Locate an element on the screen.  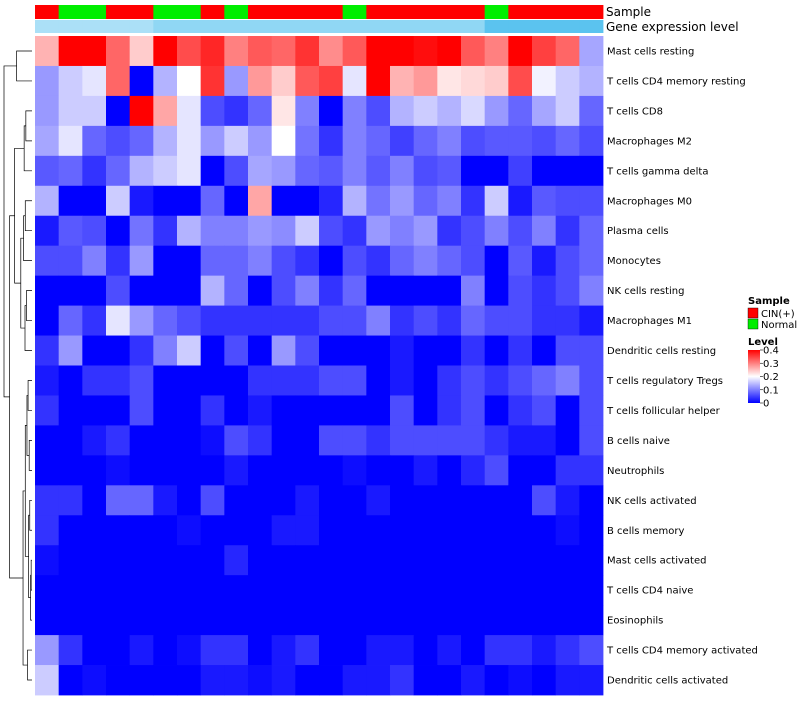
level-tick-label: 0.4 is located at coordinates (771, 351).